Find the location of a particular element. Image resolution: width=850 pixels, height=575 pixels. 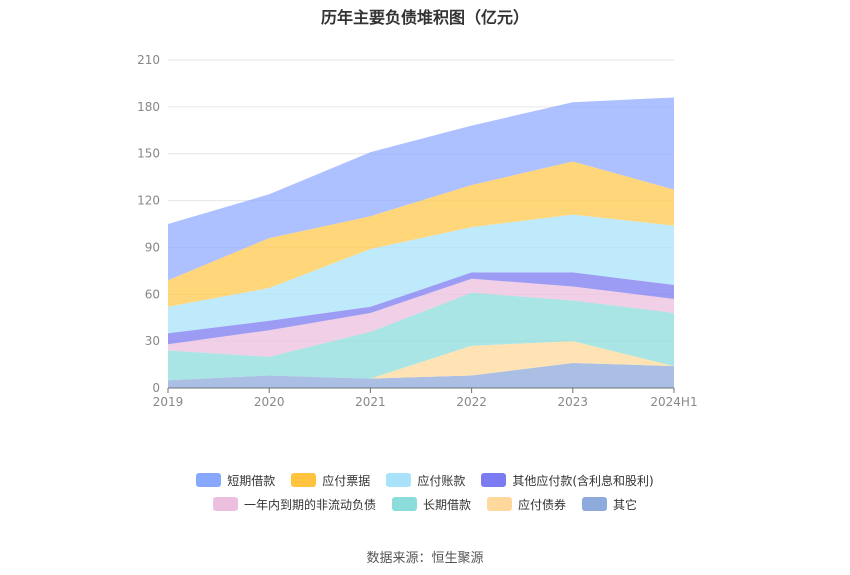

legend-label: 应付账款 is located at coordinates (441, 480).